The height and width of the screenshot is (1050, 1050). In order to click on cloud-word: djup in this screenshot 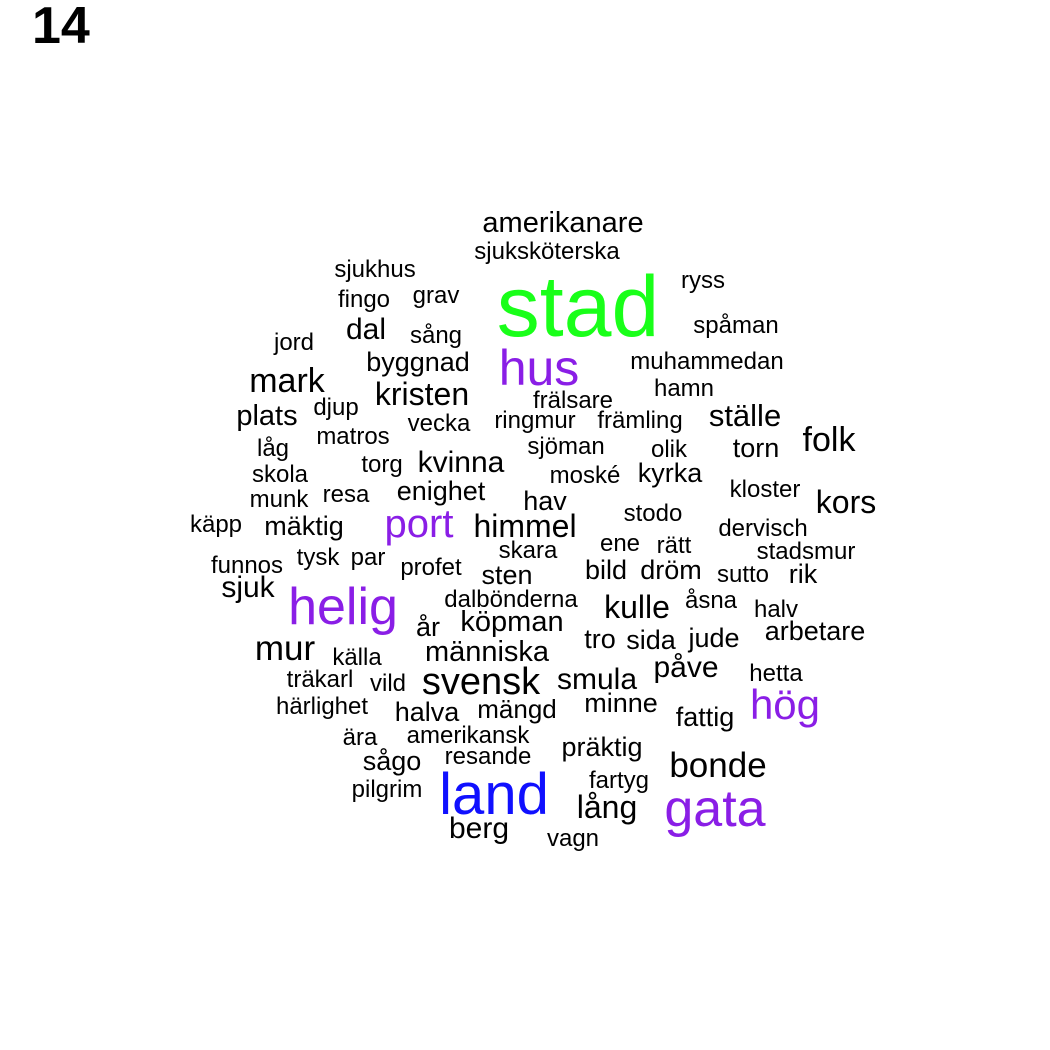, I will do `click(335, 407)`.